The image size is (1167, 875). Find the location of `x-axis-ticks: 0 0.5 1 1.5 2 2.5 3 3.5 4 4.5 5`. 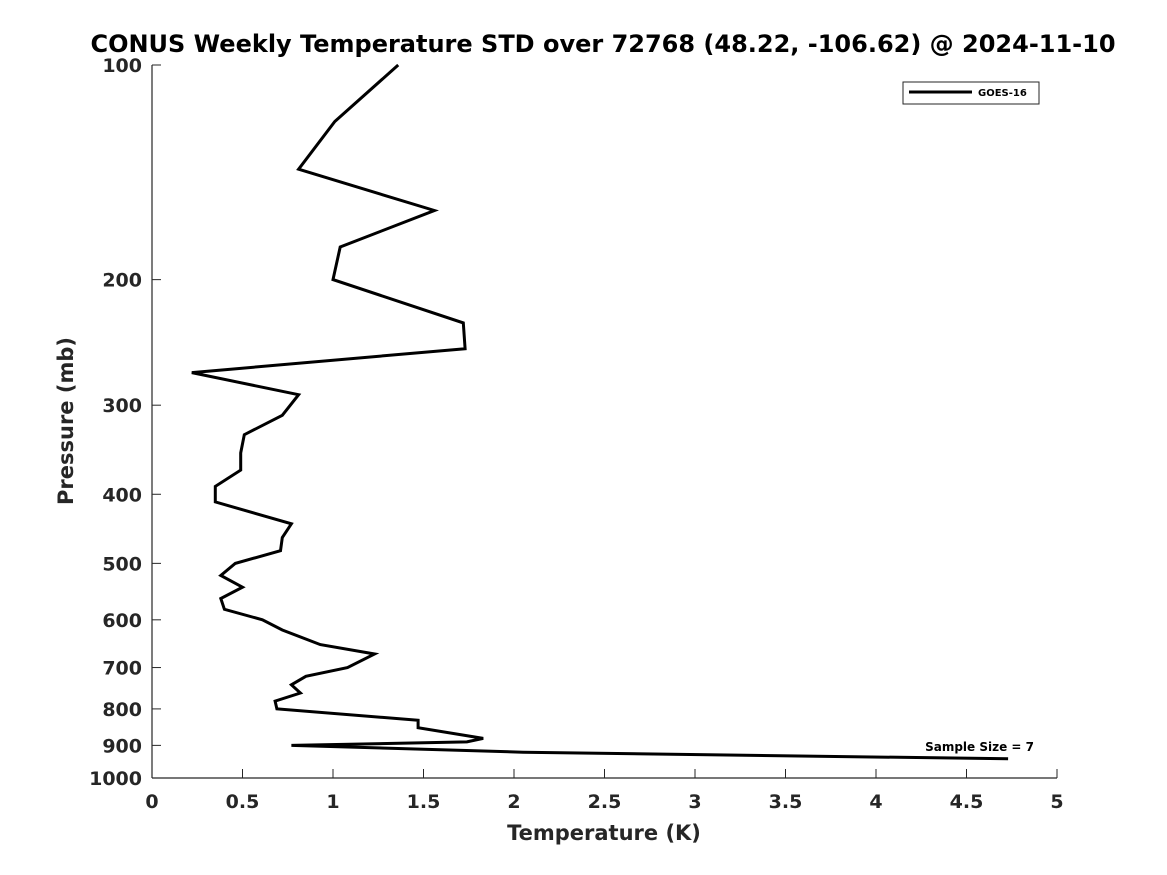

x-axis-ticks: 0 0.5 1 1.5 2 2.5 3 3.5 4 4.5 5 is located at coordinates (604, 791).